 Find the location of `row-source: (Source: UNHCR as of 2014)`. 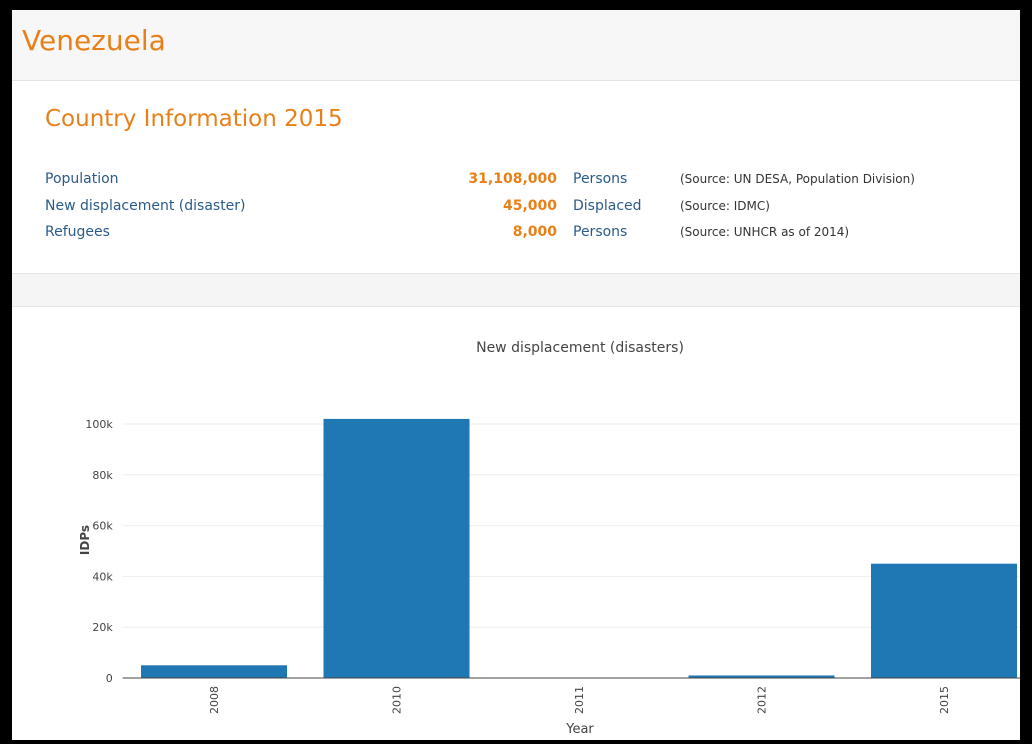

row-source: (Source: UNHCR as of 2014) is located at coordinates (765, 232).